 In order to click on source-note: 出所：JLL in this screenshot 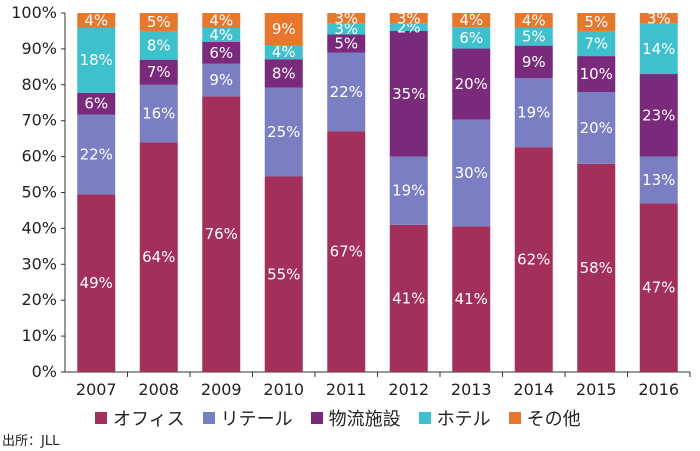, I will do `click(31, 441)`.